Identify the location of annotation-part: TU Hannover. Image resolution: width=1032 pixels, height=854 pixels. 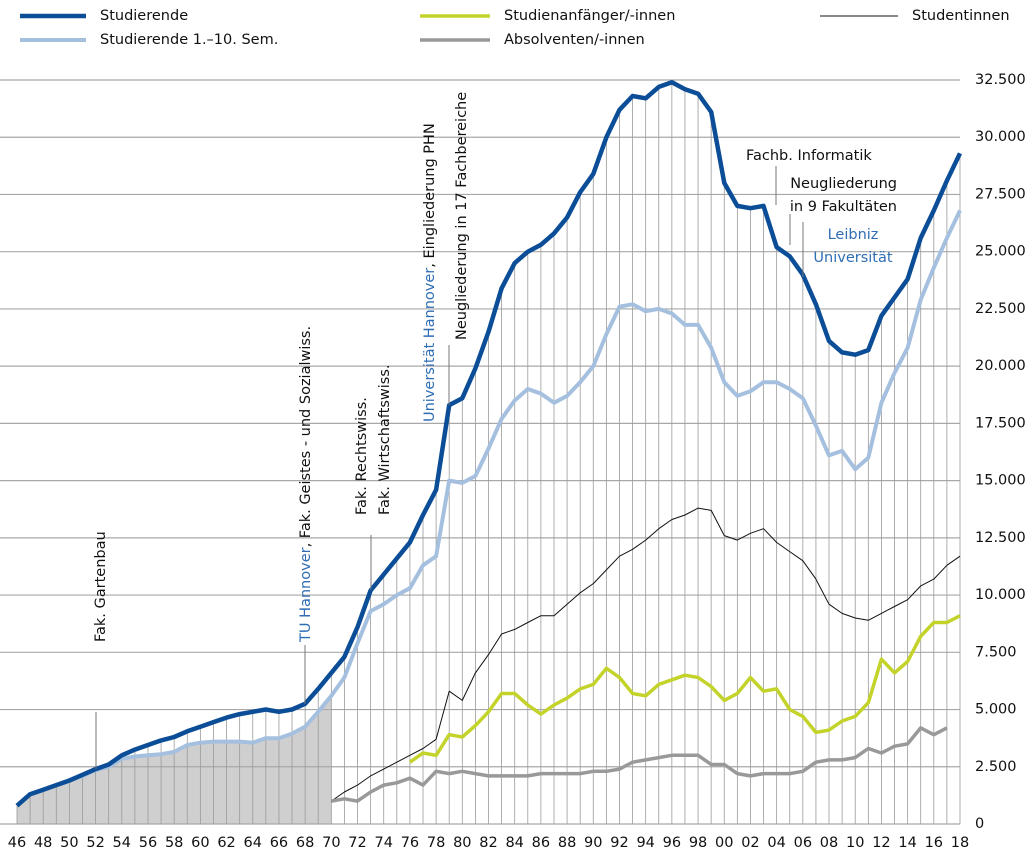
(306, 595).